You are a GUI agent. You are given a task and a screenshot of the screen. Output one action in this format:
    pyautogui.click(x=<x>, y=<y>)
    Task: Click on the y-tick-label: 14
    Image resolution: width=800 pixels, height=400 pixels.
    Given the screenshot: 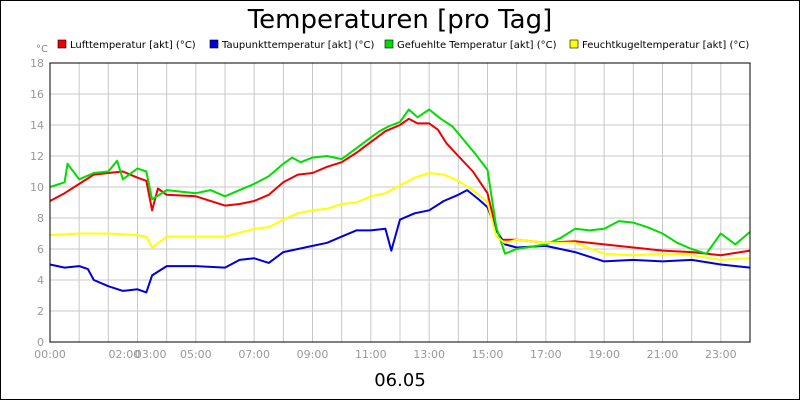 What is the action you would take?
    pyautogui.click(x=37, y=125)
    